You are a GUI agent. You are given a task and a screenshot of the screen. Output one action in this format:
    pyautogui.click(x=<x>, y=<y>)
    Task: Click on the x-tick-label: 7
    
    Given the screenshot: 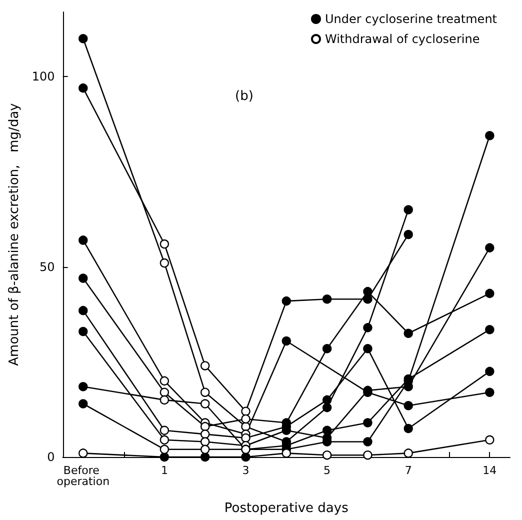 What is the action you would take?
    pyautogui.click(x=408, y=470)
    